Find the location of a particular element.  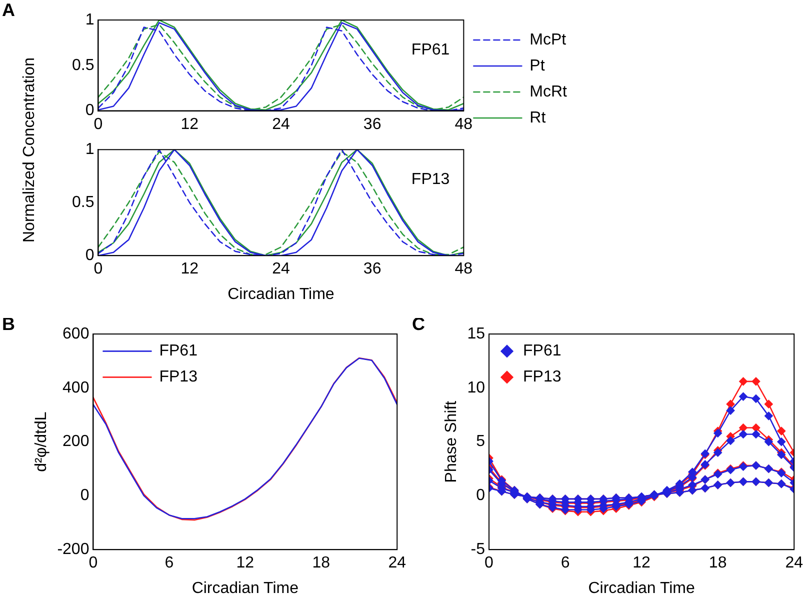

y-axis-title: Phase Shift is located at coordinates (451, 441).